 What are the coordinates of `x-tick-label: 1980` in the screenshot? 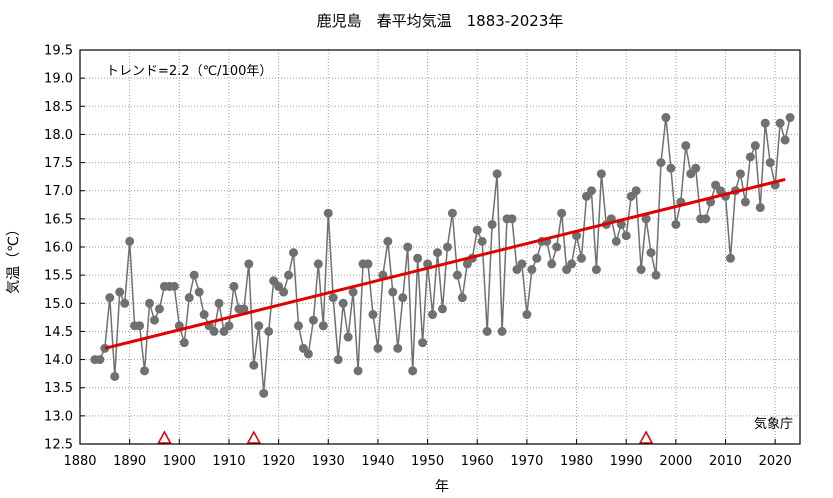 It's located at (576, 461).